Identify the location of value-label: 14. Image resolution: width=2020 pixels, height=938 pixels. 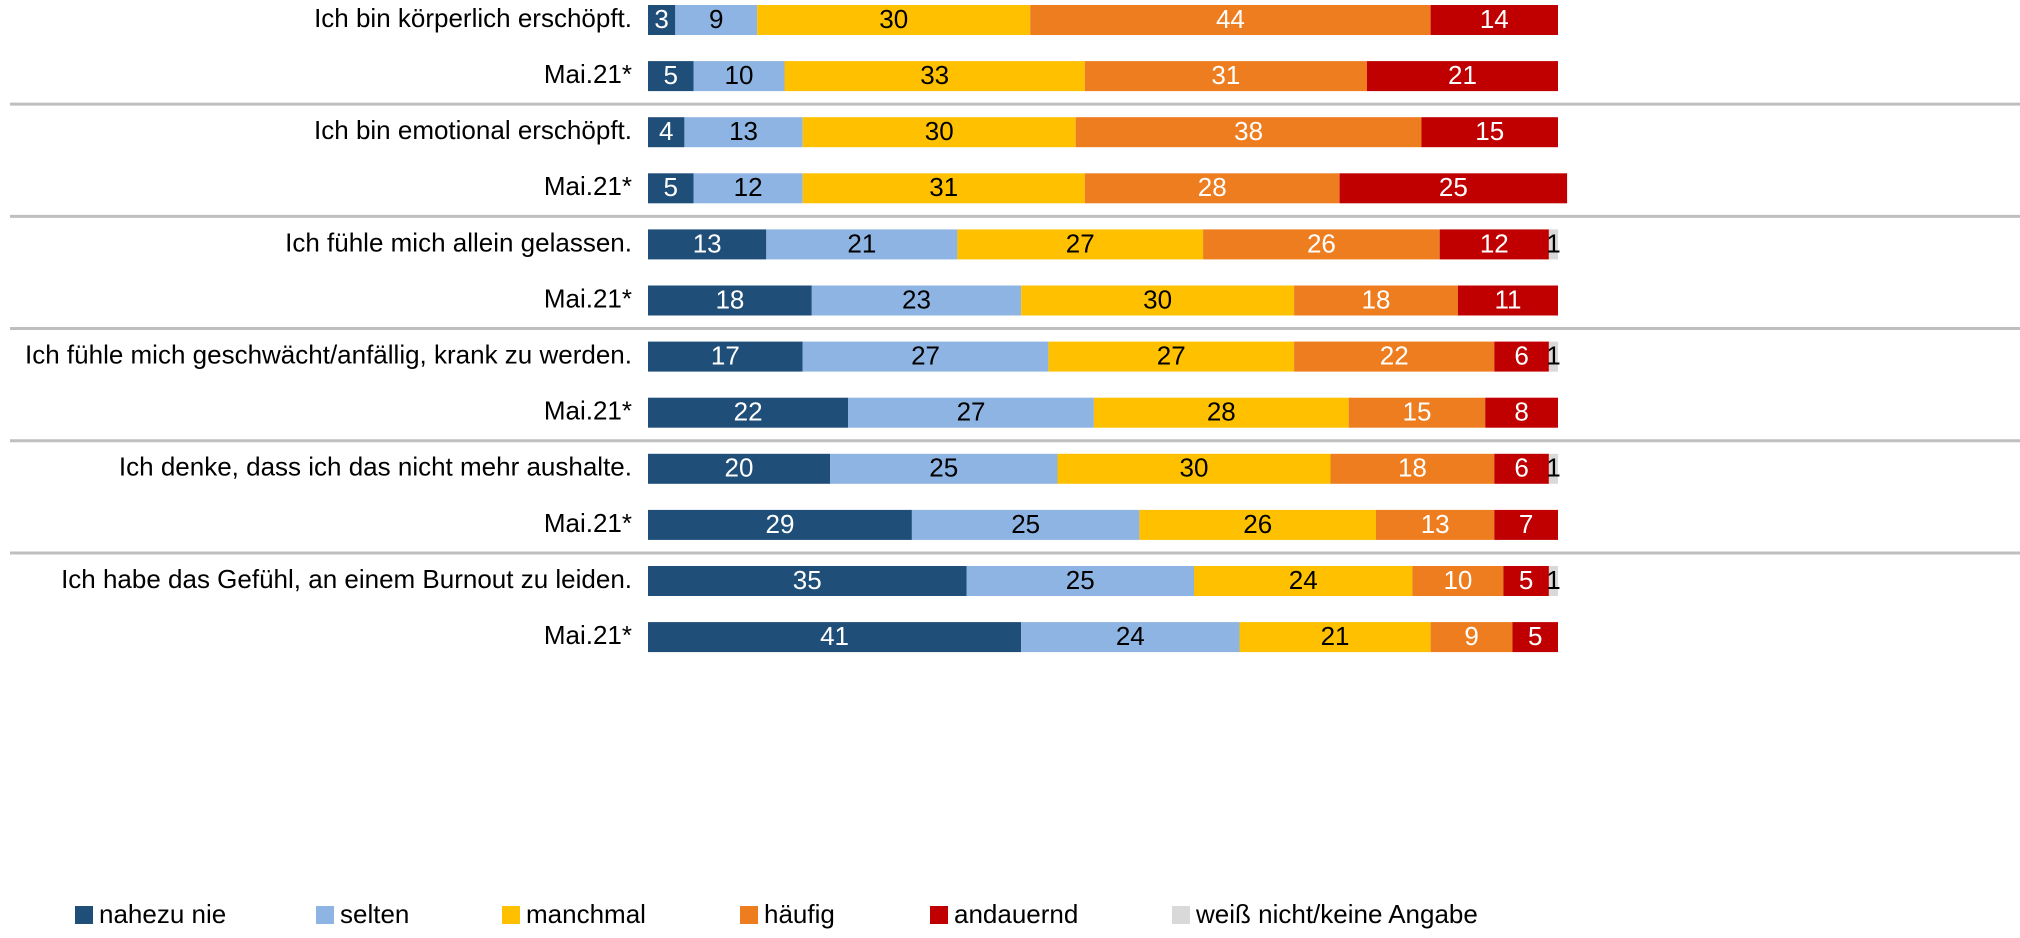
(1494, 19).